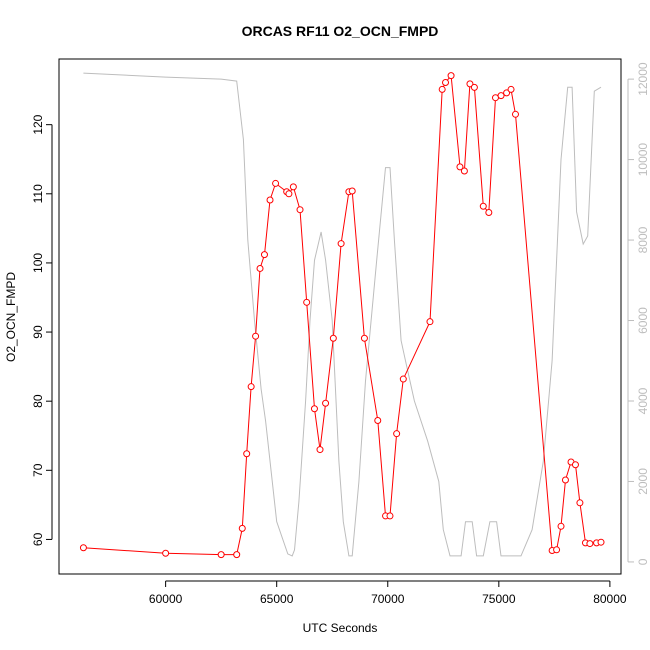 The width and height of the screenshot is (650, 650). What do you see at coordinates (38, 332) in the screenshot?
I see `y-left-tick-label-3: 90` at bounding box center [38, 332].